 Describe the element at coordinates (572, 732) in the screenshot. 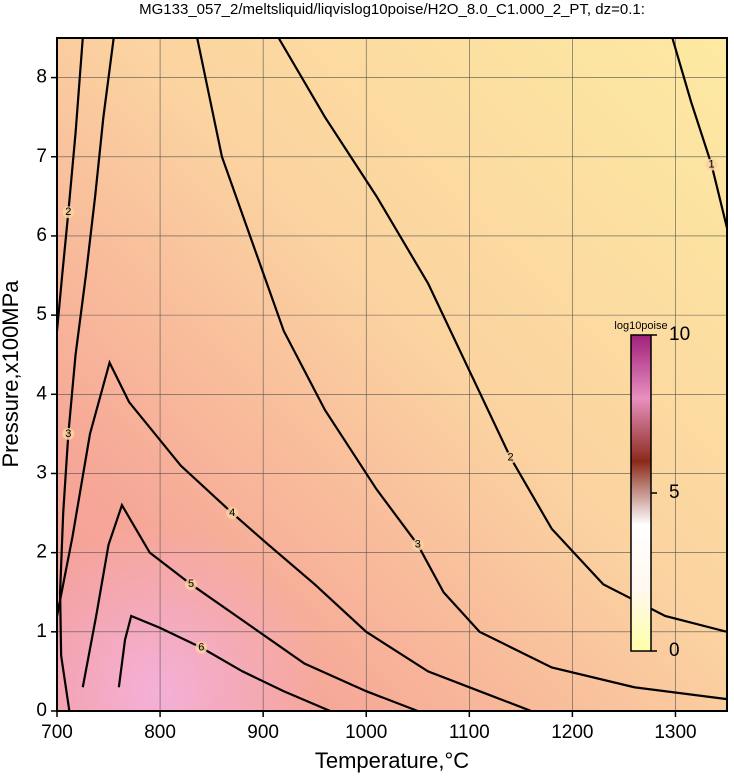

I see `x-tick-label: 1200` at that location.